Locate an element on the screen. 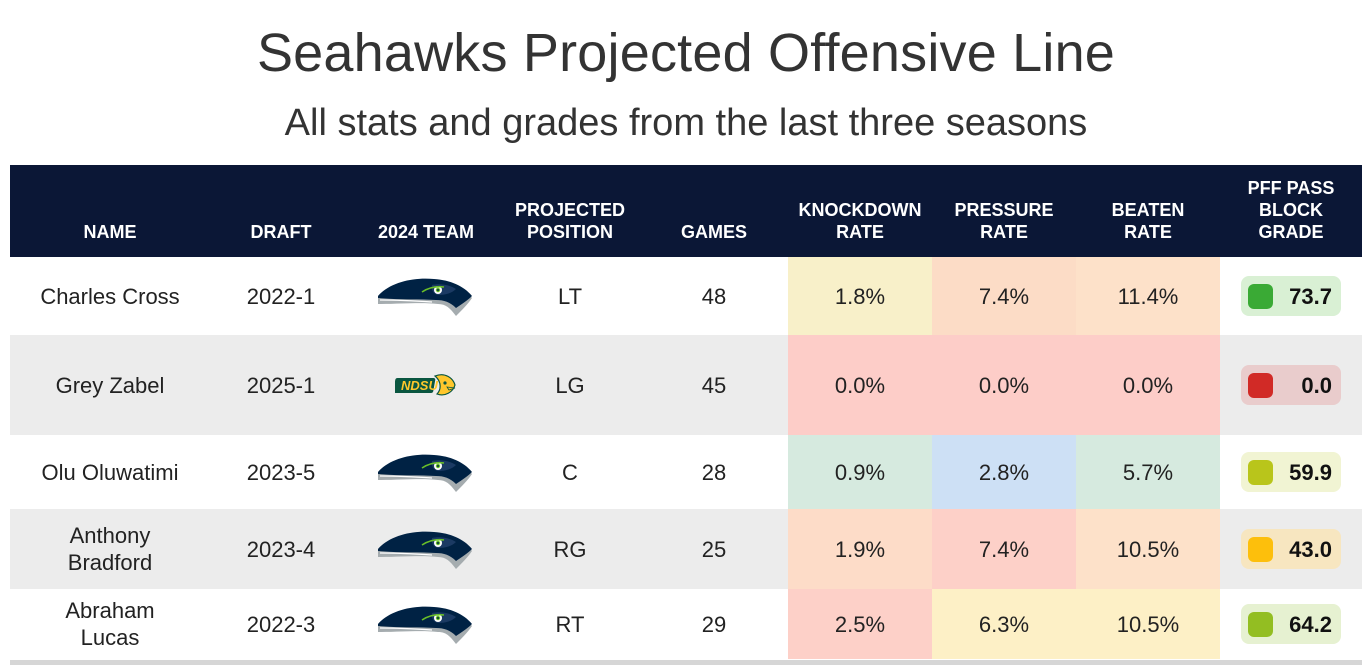  games-cell: 25 is located at coordinates (714, 549).